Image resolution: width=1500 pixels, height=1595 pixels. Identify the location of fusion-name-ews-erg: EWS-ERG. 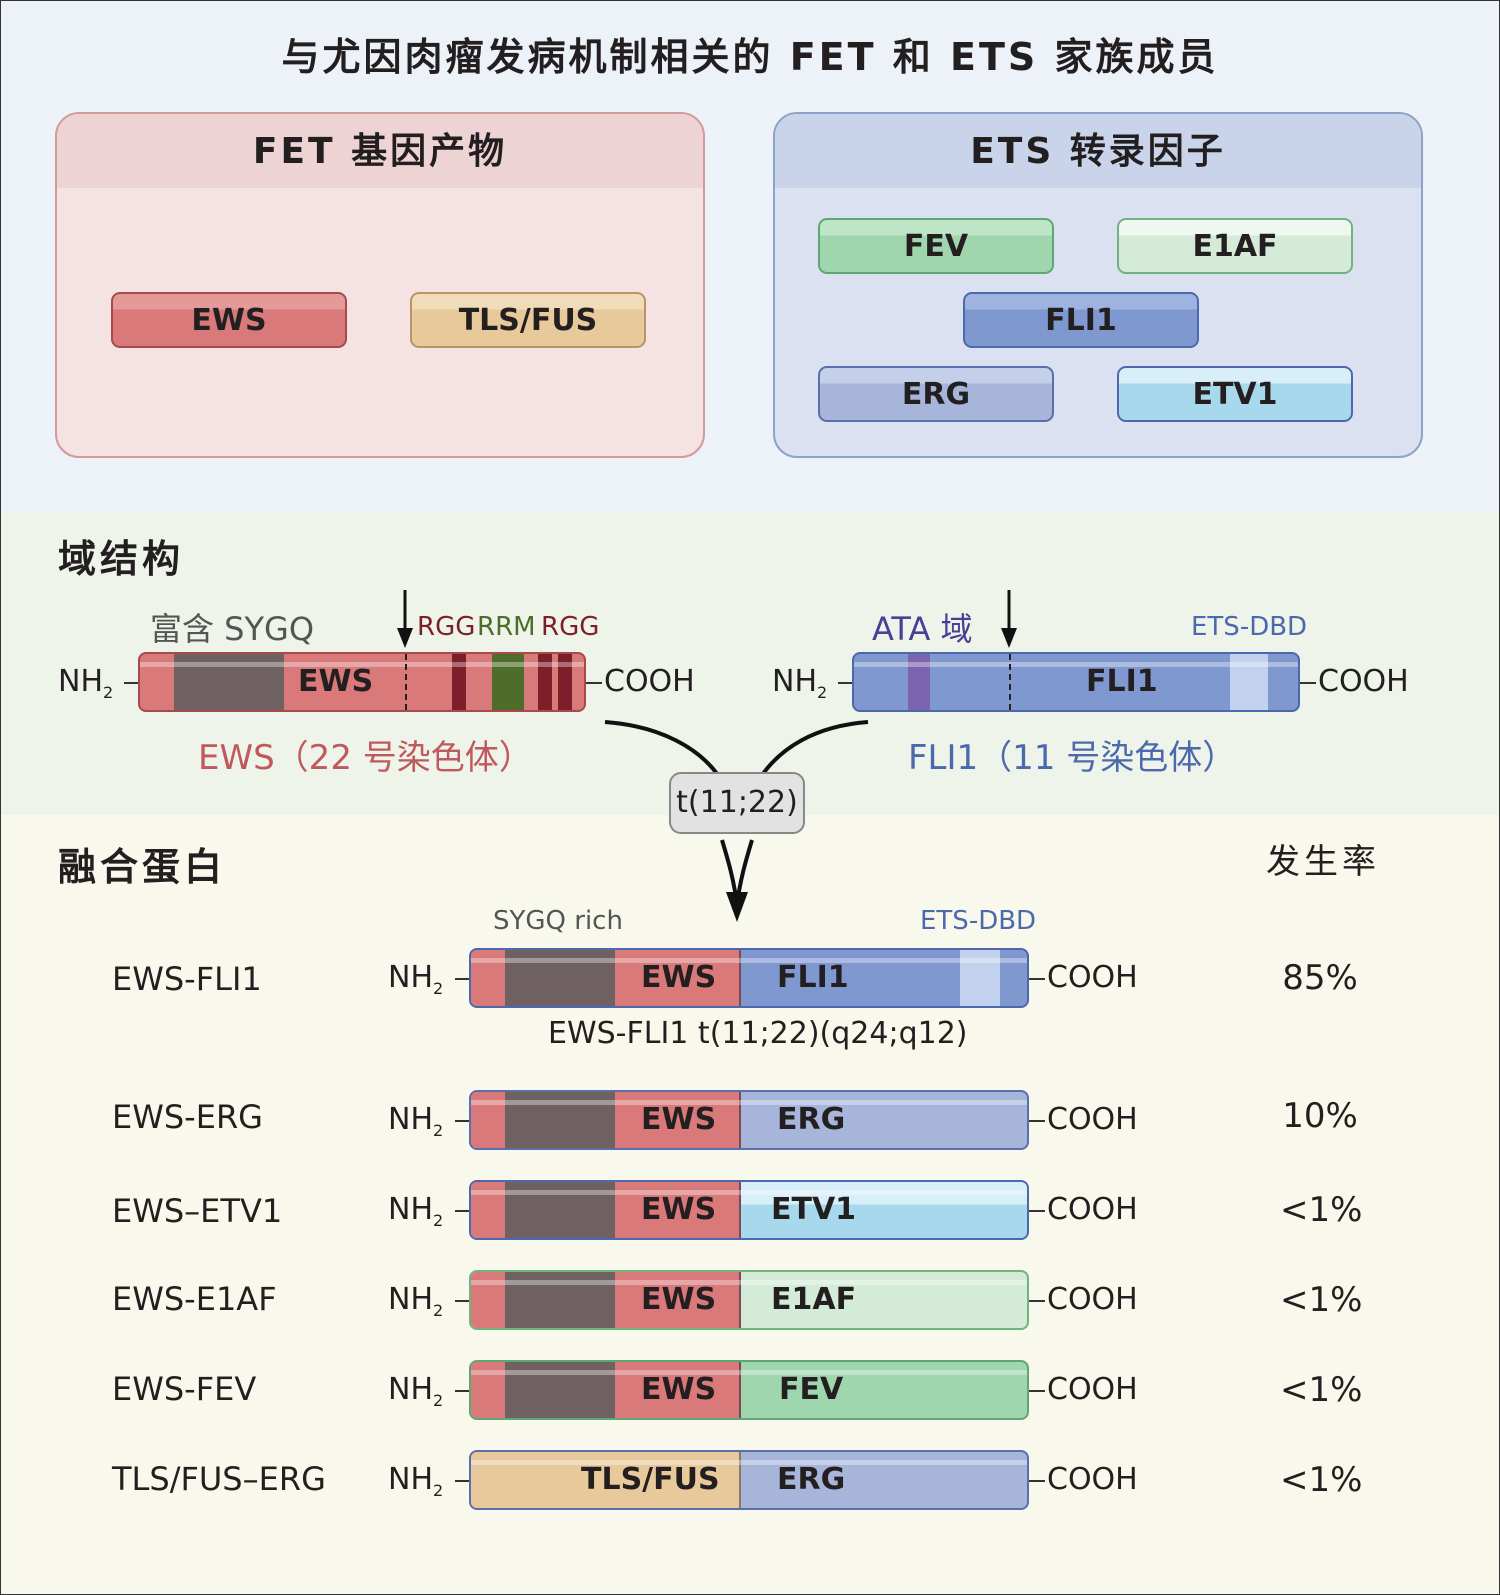
(187, 1117).